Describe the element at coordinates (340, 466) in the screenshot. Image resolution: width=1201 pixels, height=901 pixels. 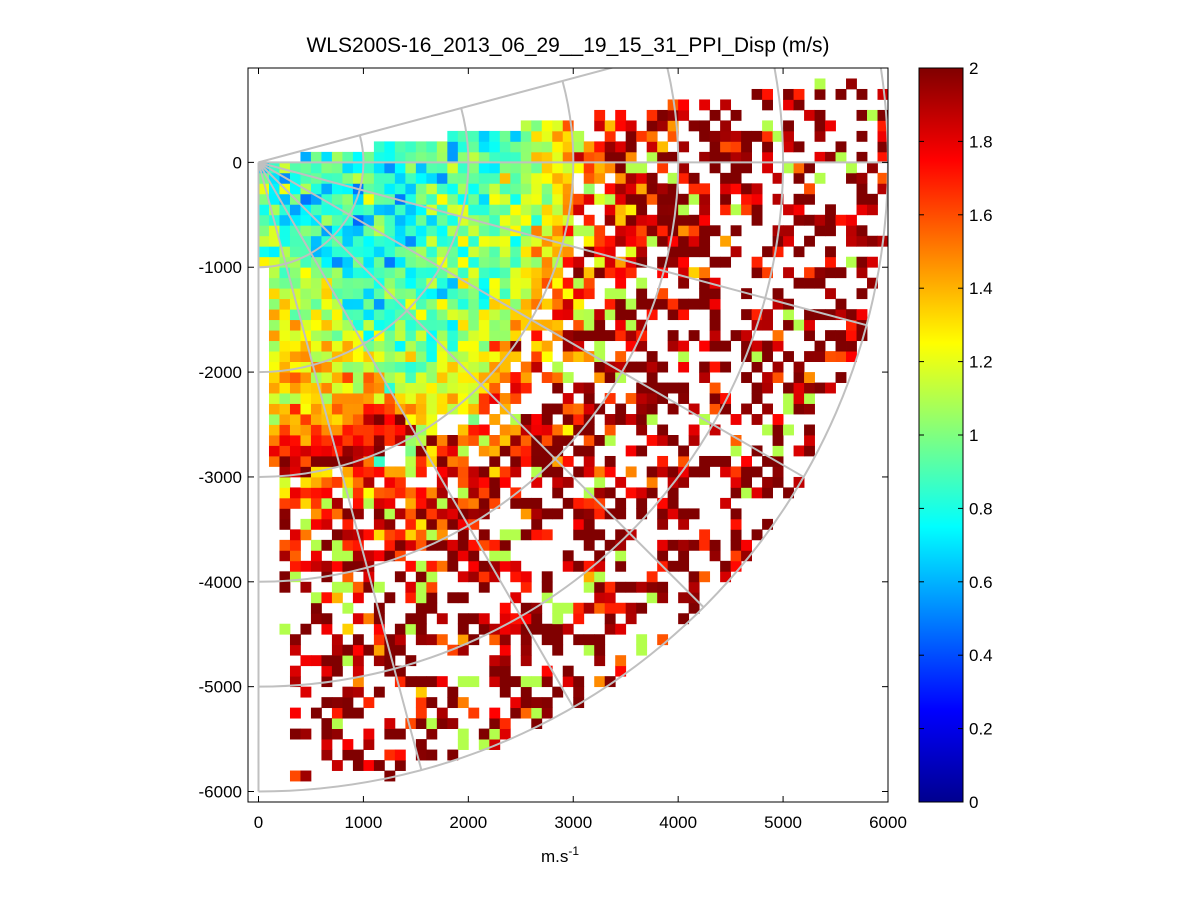
I see `azimuth-spoke` at that location.